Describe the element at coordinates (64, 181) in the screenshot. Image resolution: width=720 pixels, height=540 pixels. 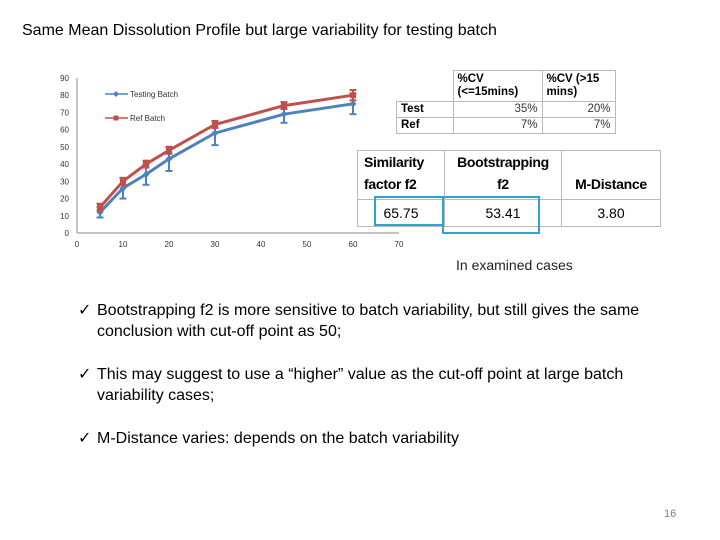
I see `y-tick-label: 30` at that location.